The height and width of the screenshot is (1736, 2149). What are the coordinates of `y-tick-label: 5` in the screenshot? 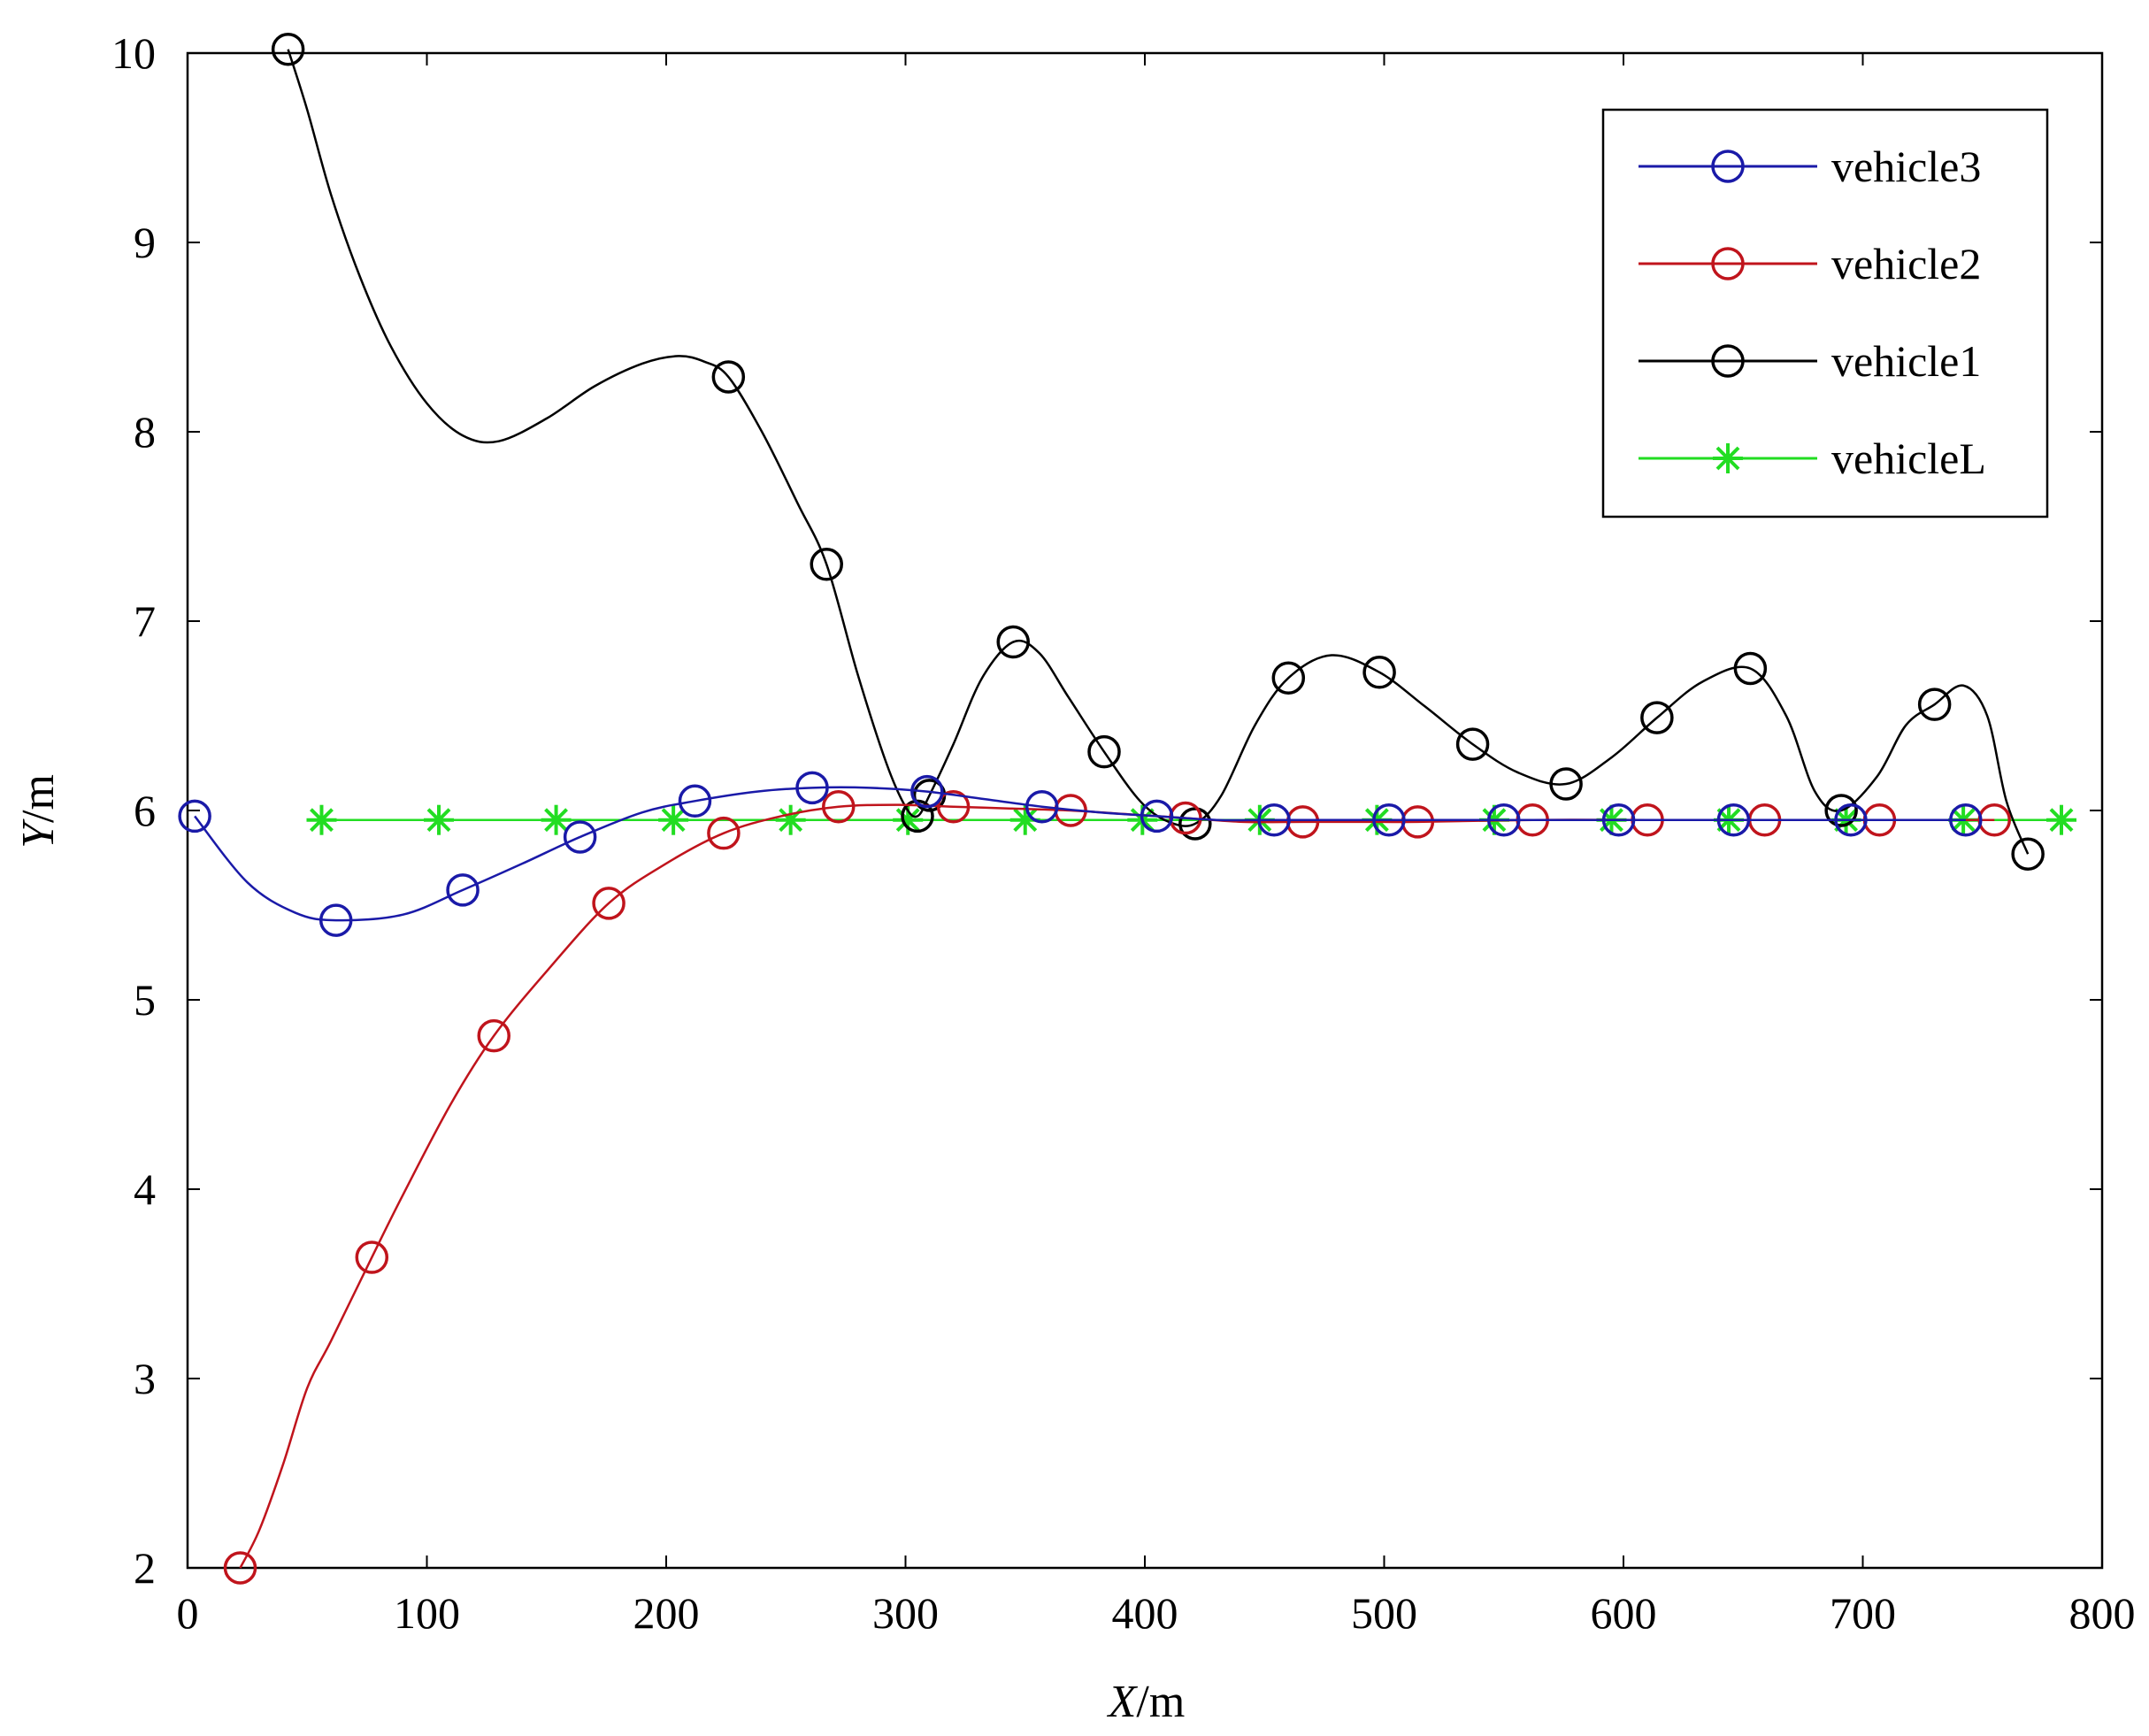 It's located at (145, 1000).